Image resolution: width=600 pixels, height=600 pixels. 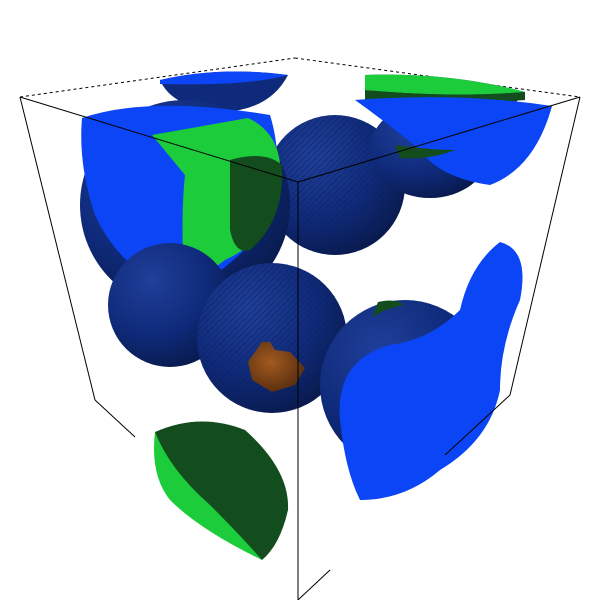 I want to click on right-lower-cut-sphere, so click(x=421, y=371).